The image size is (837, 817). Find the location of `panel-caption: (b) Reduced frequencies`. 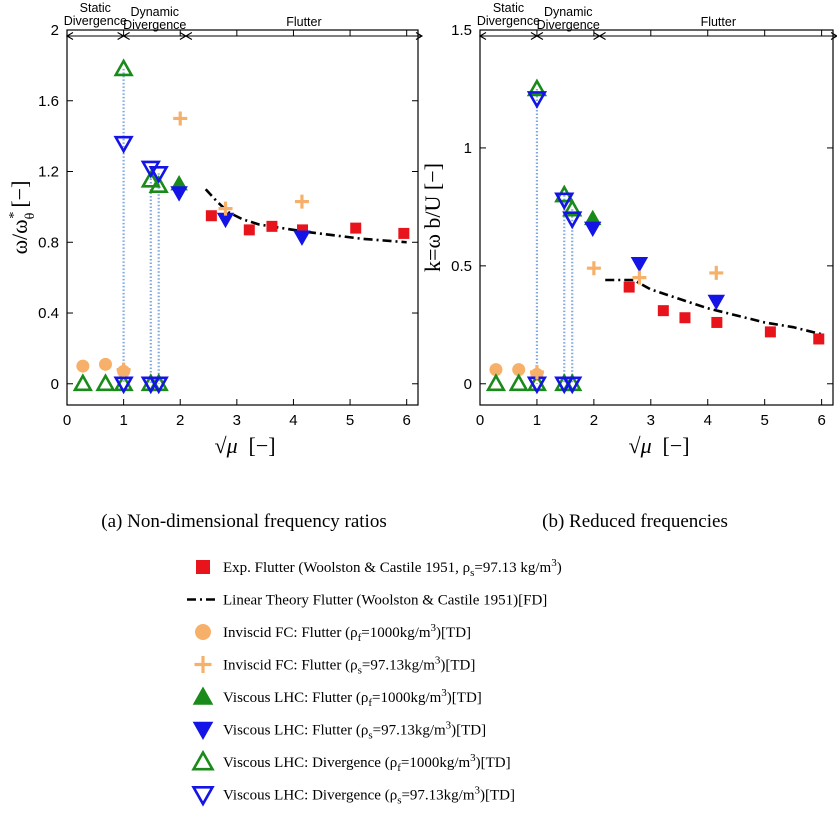

panel-caption: (b) Reduced frequencies is located at coordinates (635, 521).